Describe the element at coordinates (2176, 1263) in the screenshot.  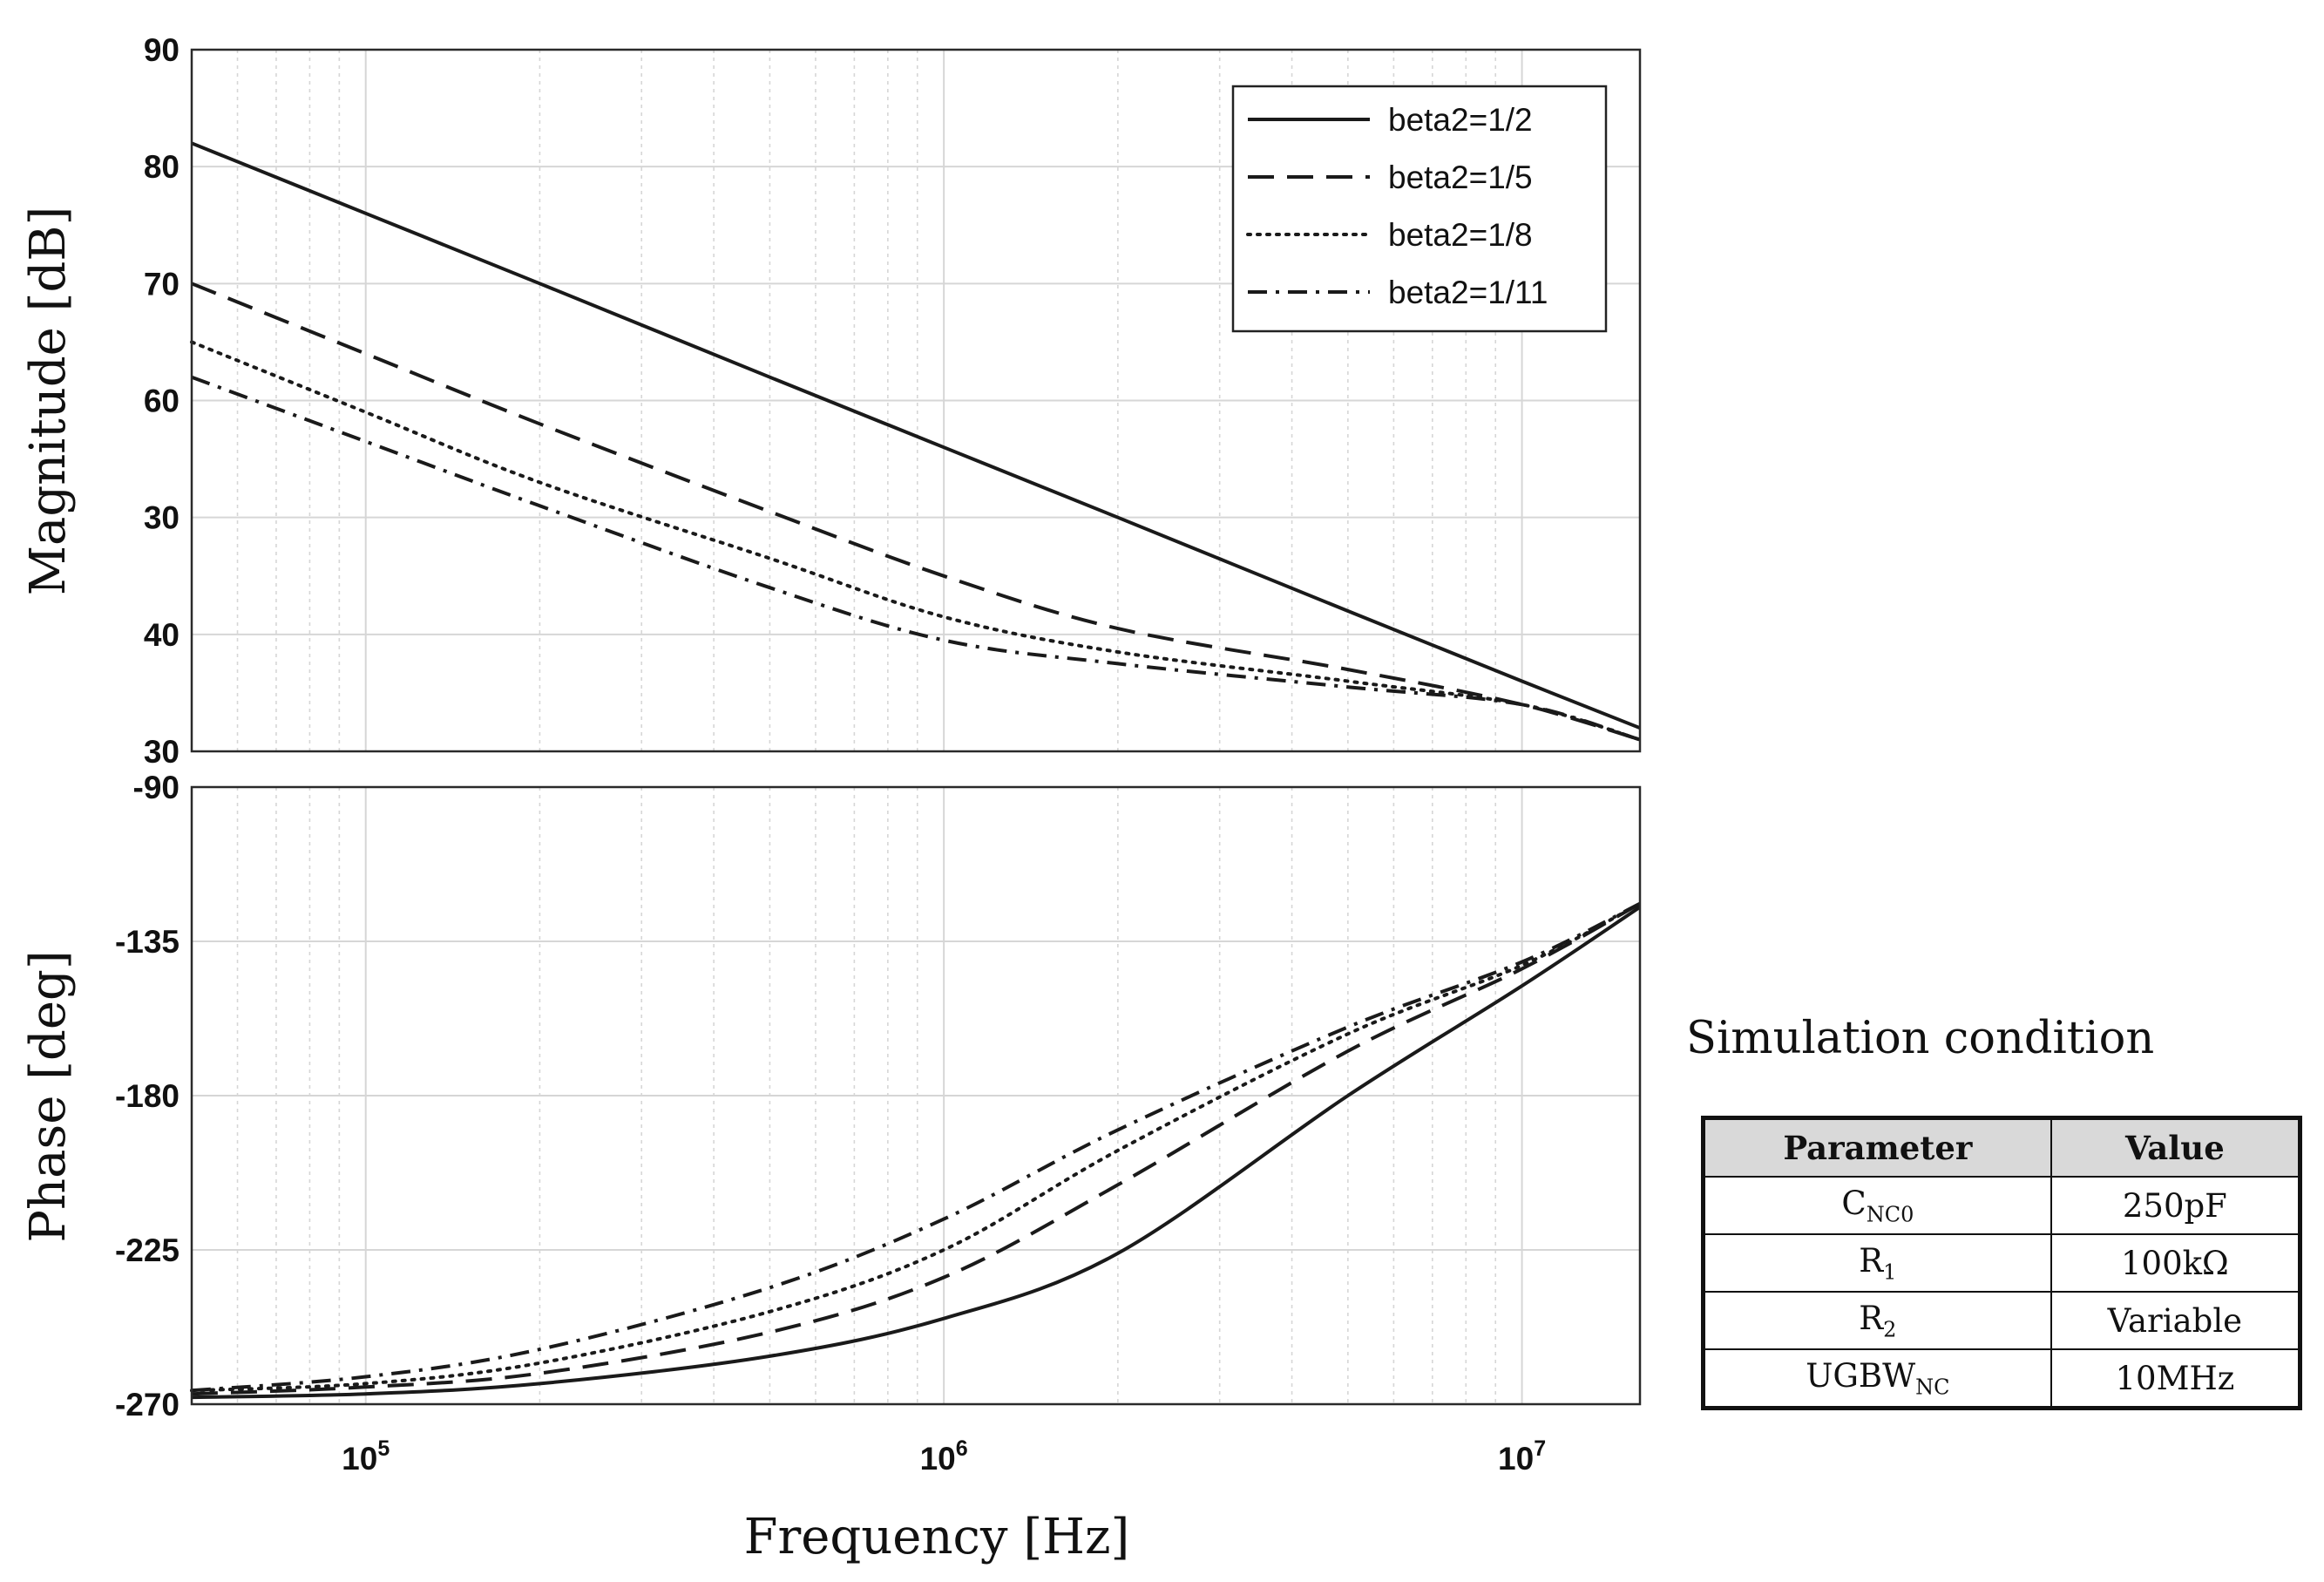
I see `value-cell: 100kΩ` at that location.